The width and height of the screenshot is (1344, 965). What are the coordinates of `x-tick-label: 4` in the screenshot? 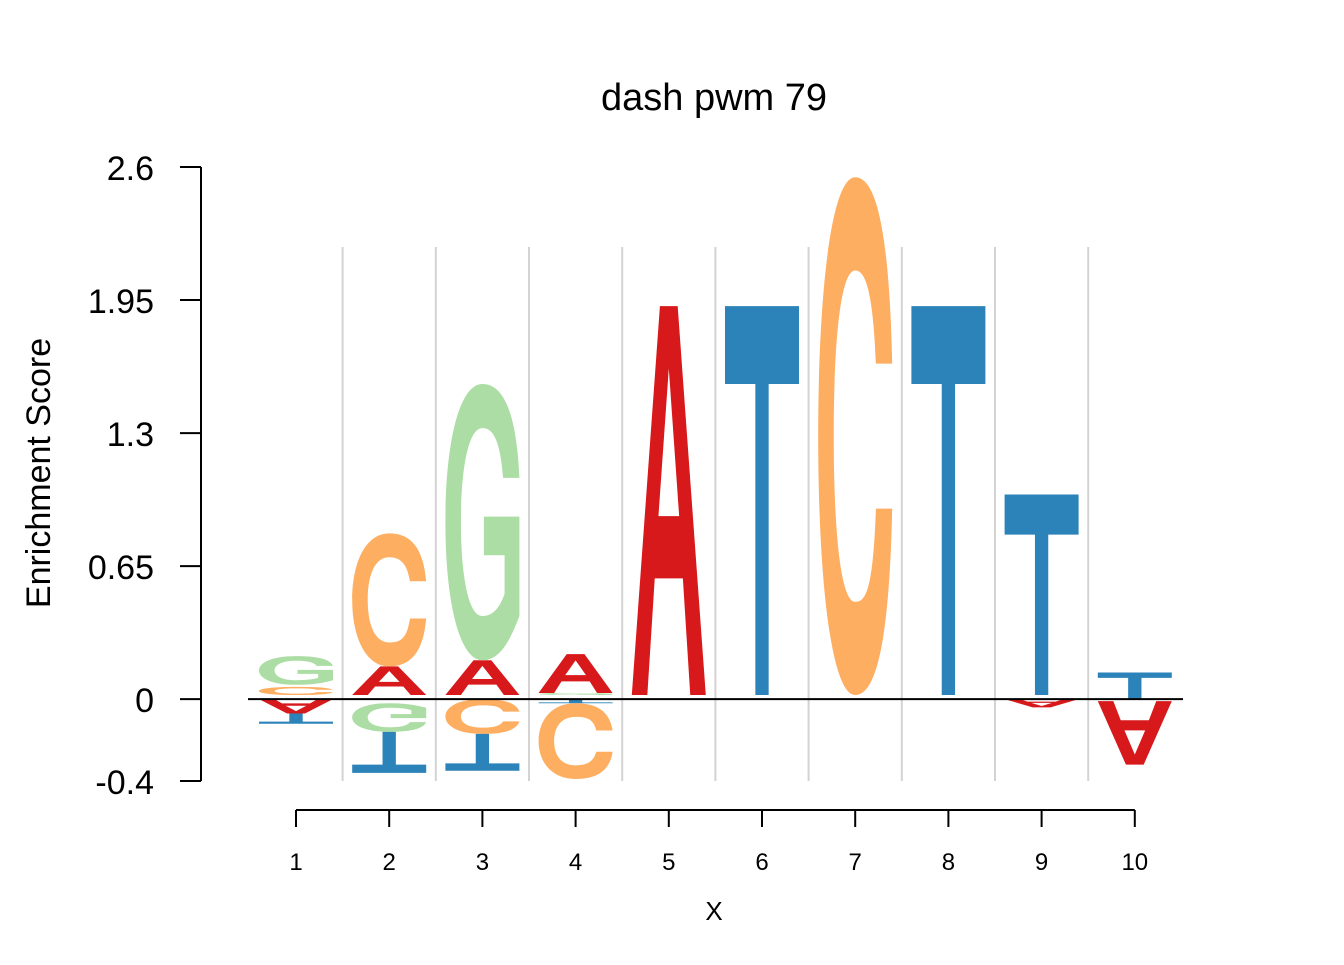 It's located at (575, 862).